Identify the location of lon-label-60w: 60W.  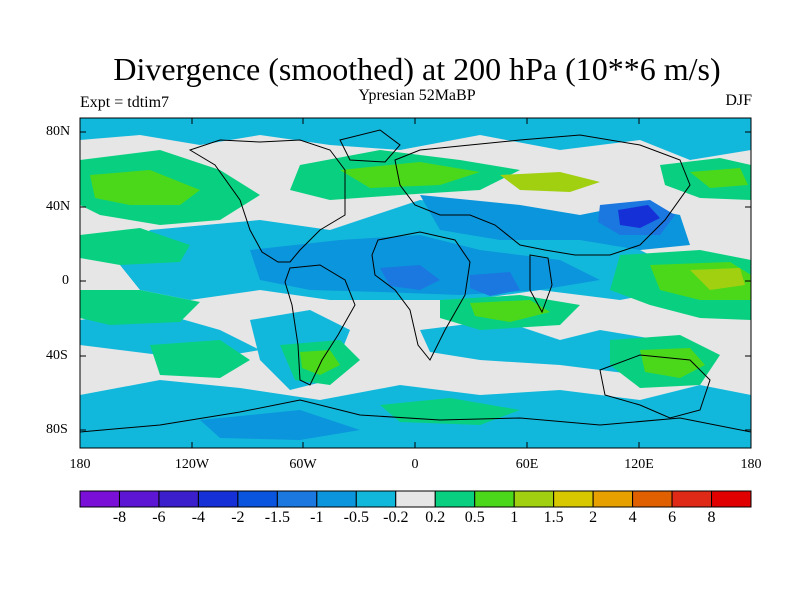
(303, 464).